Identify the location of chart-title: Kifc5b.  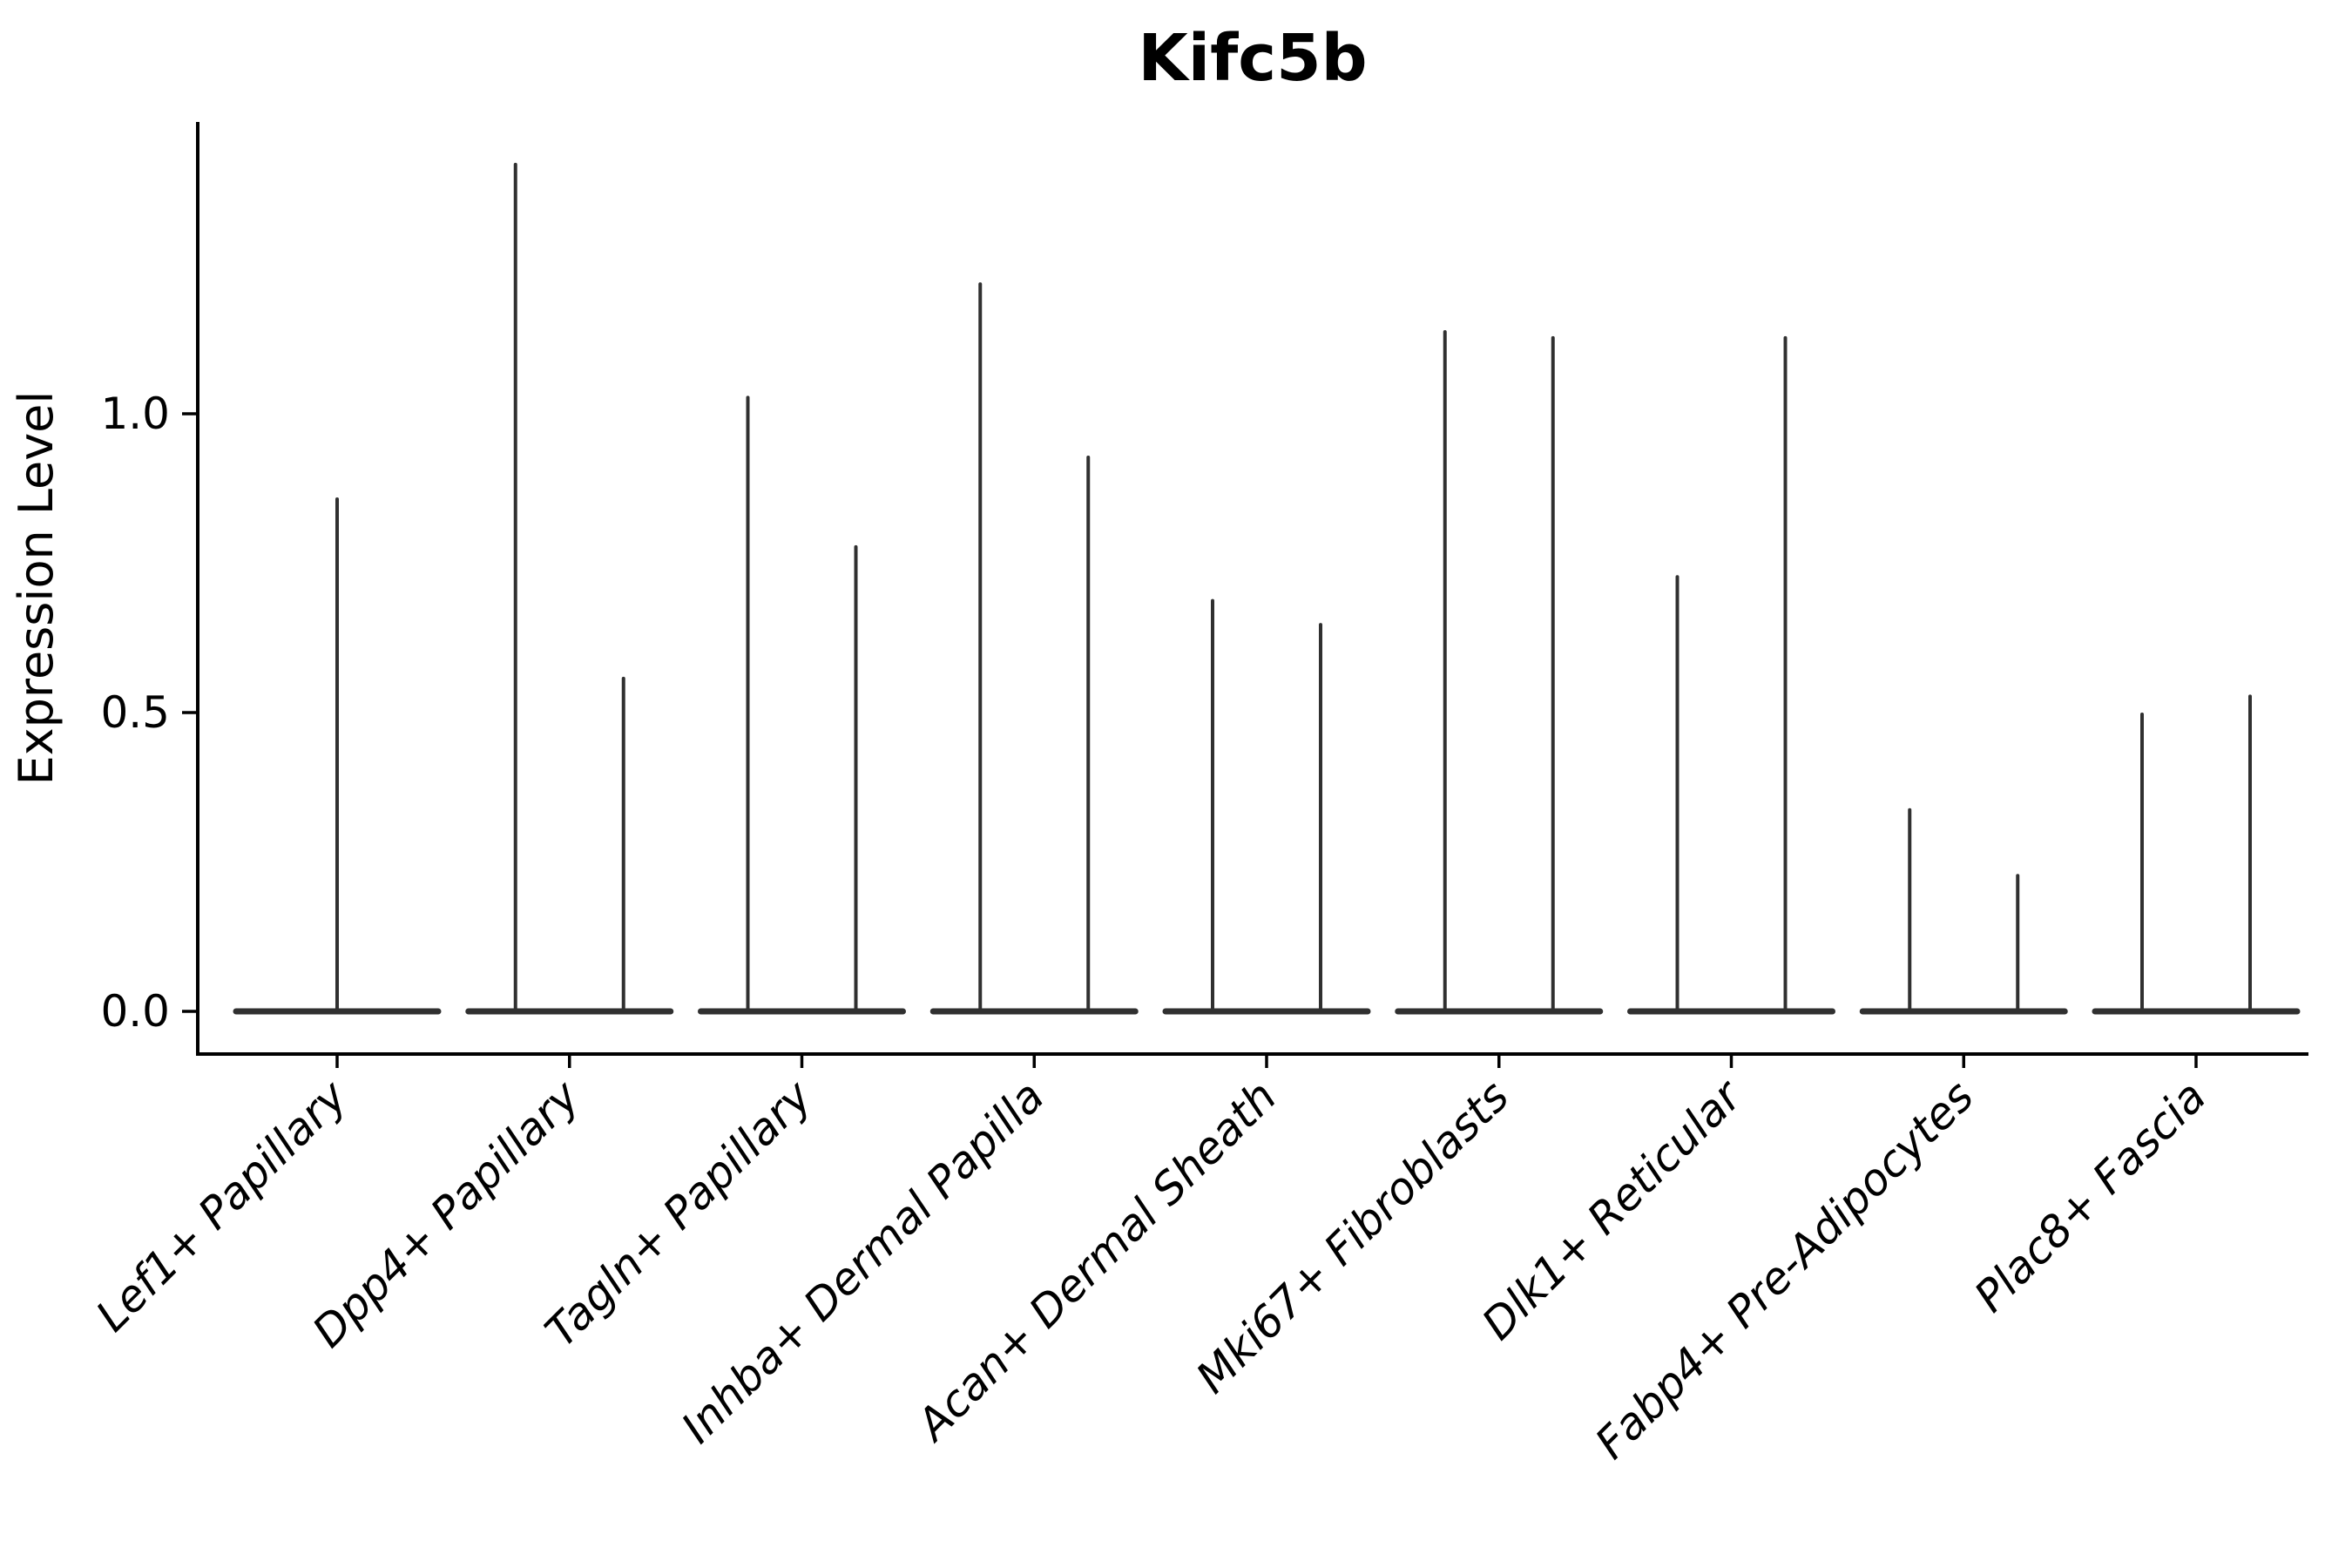
(1252, 58).